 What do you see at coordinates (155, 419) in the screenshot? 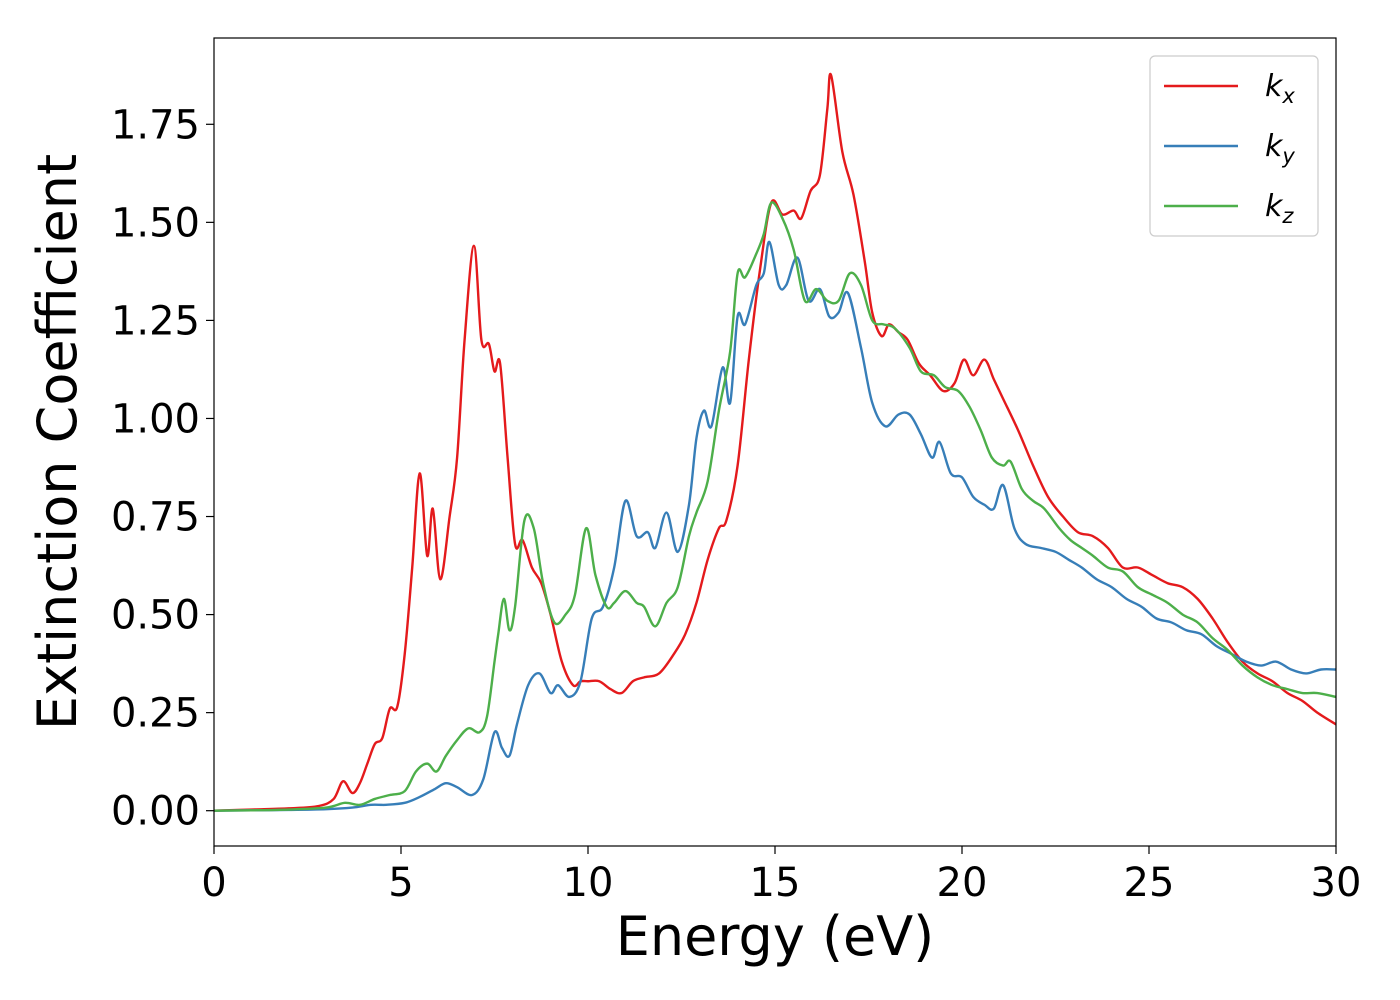
I see `y-tick-label: 1.00` at bounding box center [155, 419].